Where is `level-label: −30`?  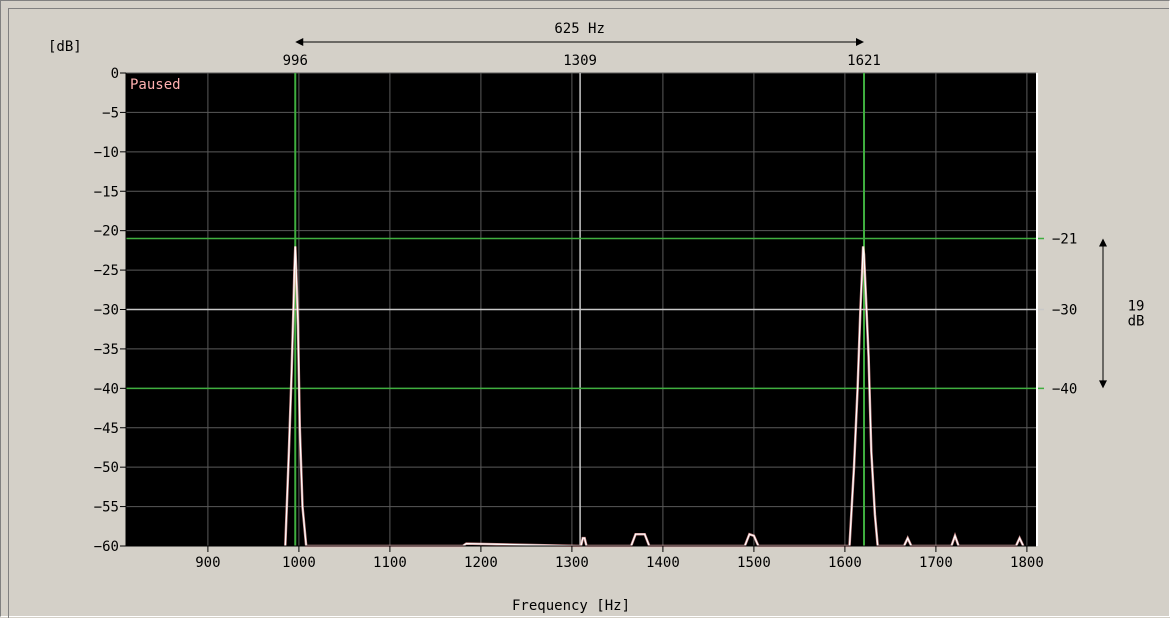
level-label: −30 is located at coordinates (1064, 311).